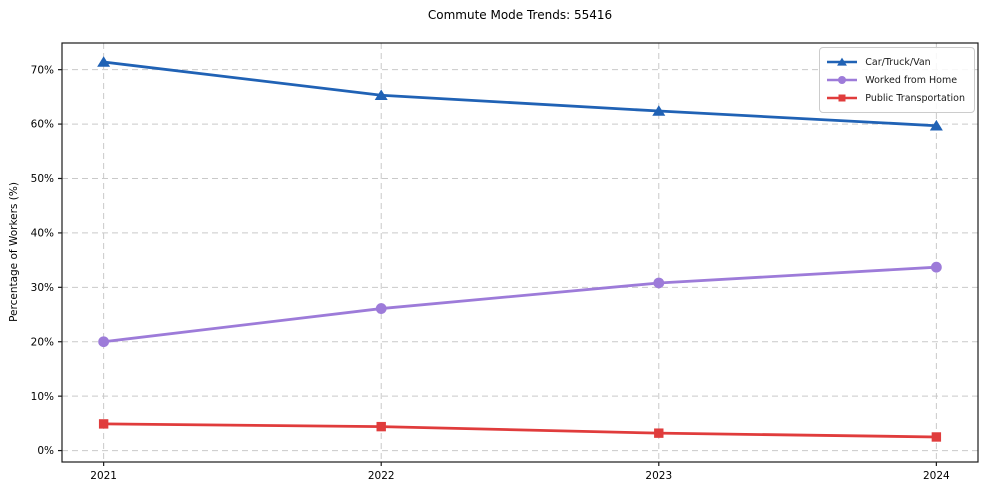 The height and width of the screenshot is (490, 990). I want to click on y-tick-label: 0%, so click(45, 451).